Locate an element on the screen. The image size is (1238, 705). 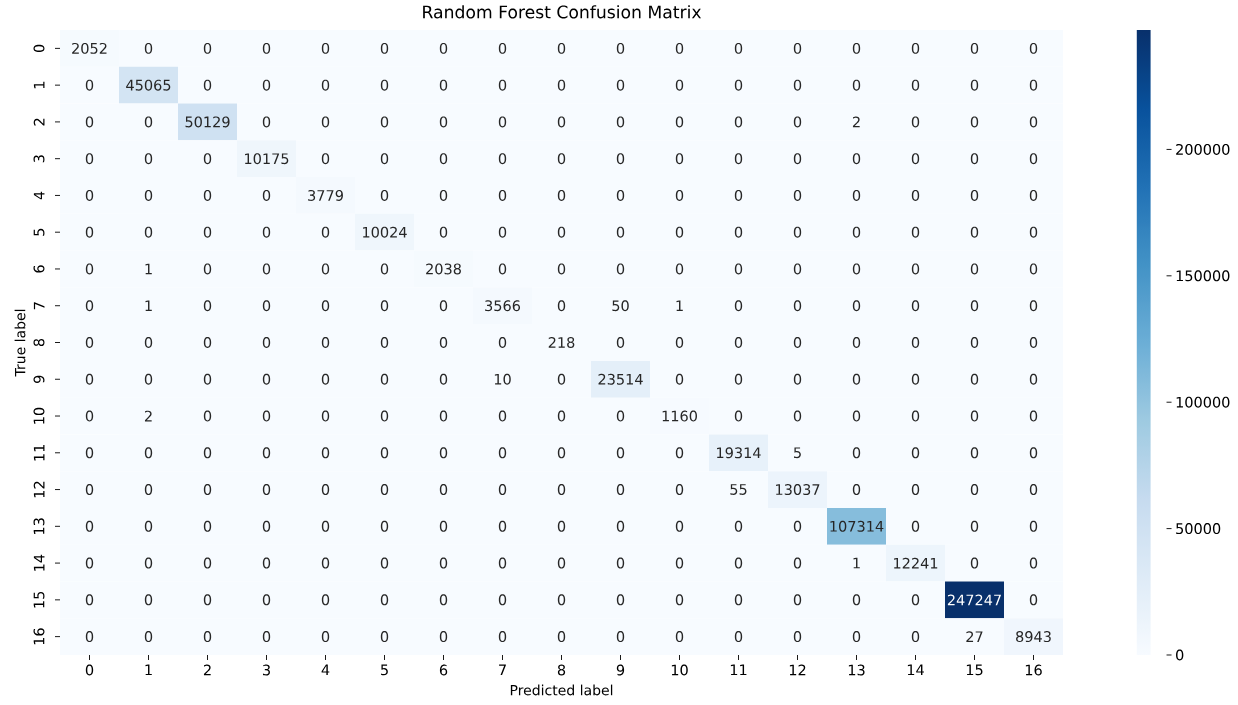
y-axis-title: True label is located at coordinates (20, 343).